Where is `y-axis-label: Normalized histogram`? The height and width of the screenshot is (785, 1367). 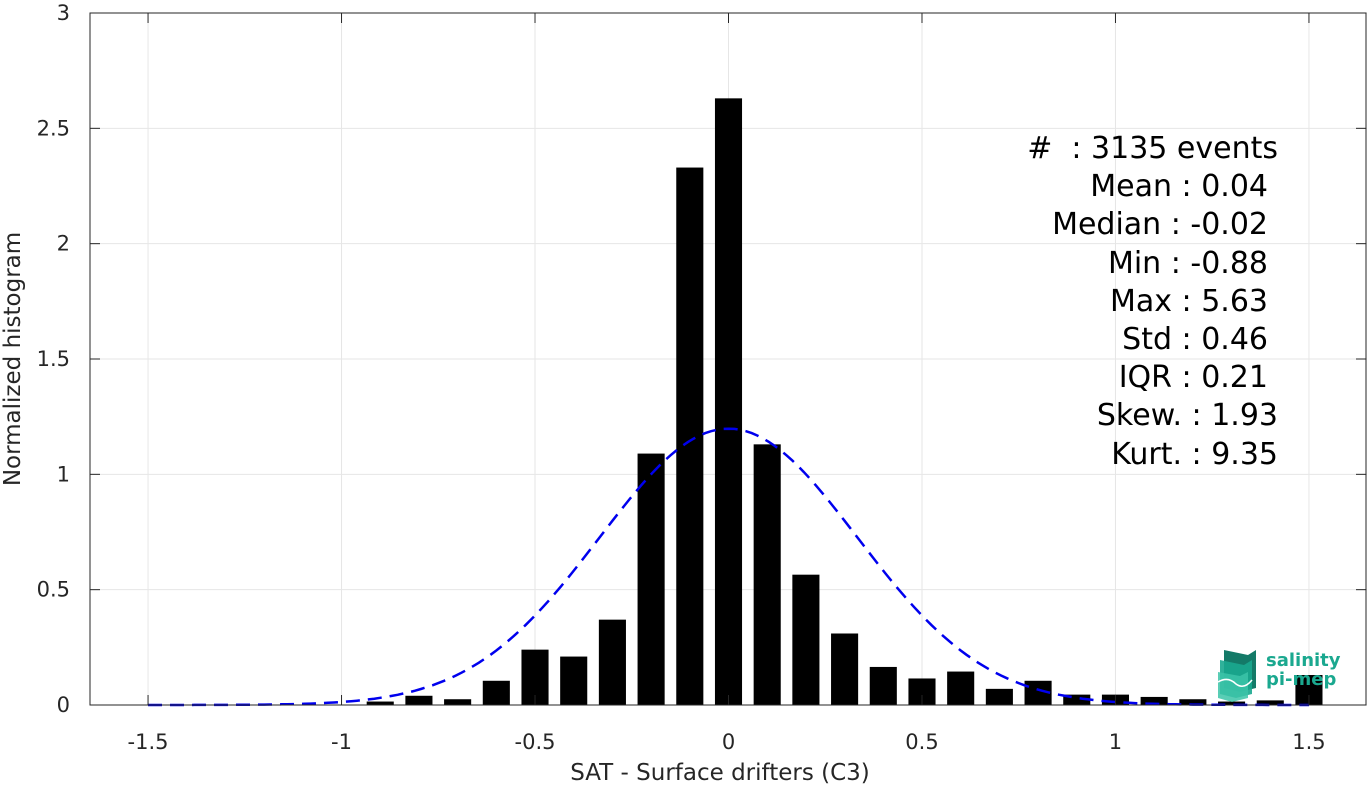 y-axis-label: Normalized histogram is located at coordinates (13, 359).